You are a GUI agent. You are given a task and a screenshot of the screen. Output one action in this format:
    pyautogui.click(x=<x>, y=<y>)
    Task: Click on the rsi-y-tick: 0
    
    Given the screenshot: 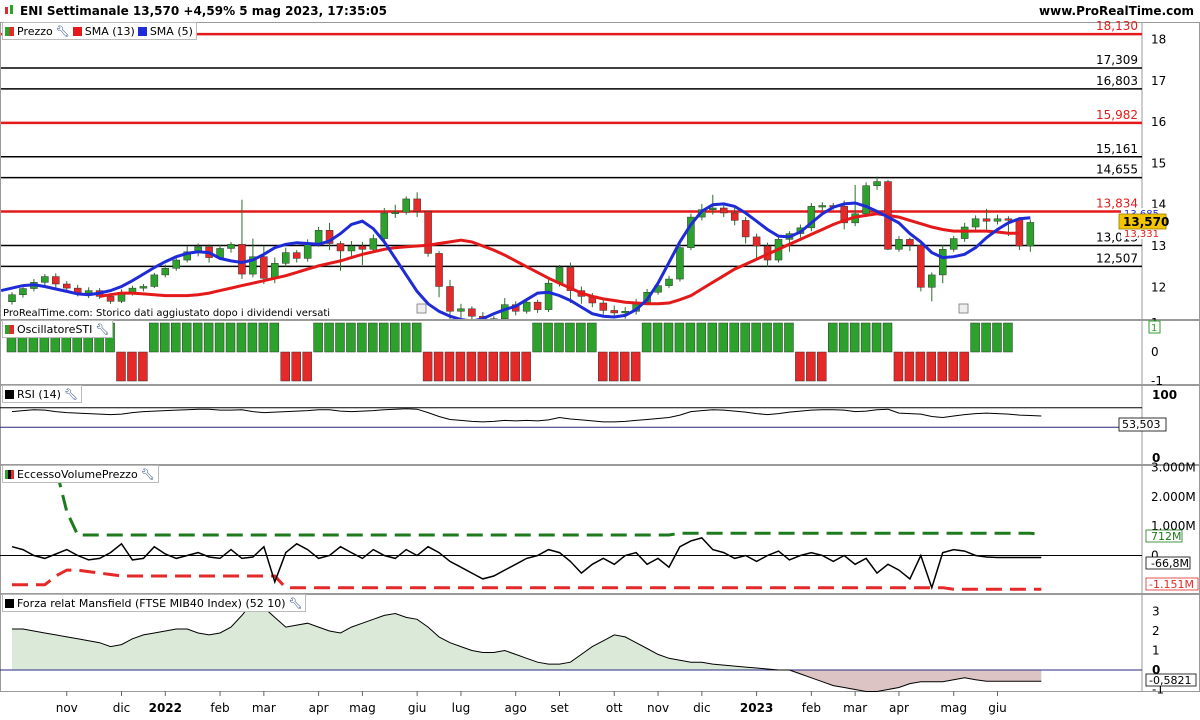 What is the action you would take?
    pyautogui.click(x=1156, y=458)
    